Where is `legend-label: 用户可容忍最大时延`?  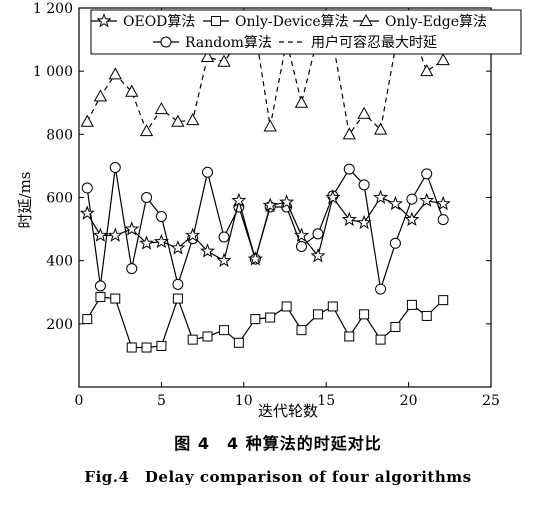
legend-label: 用户可容忍最大时延 is located at coordinates (374, 42).